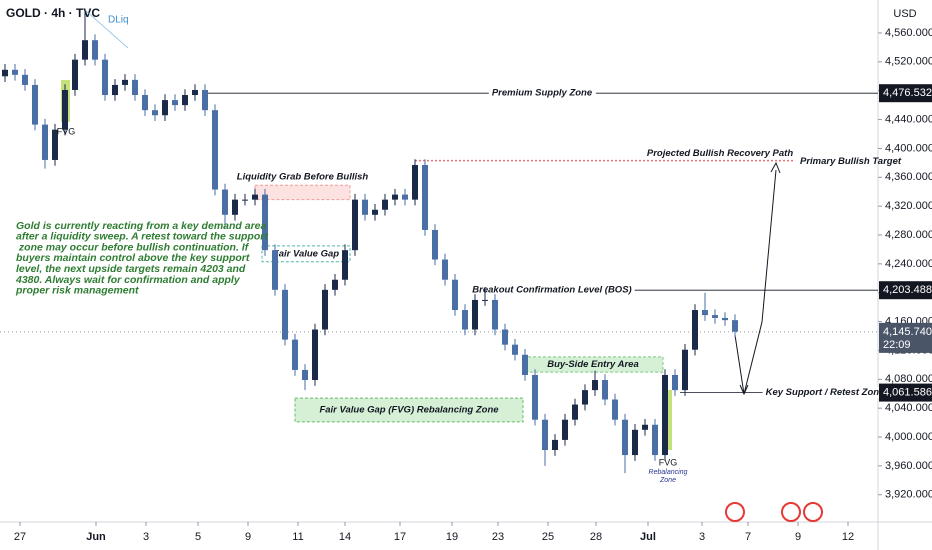  I want to click on dliq-line, so click(106, 29).